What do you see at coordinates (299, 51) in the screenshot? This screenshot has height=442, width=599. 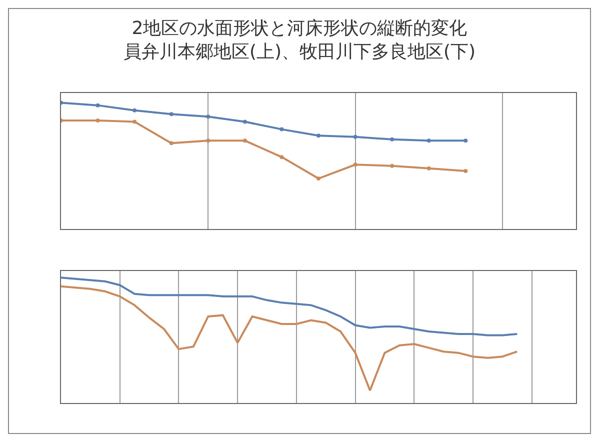 I see `chart-subtitle: 員弁川本郷地区(上)、牧田川下多良地区(下)` at bounding box center [299, 51].